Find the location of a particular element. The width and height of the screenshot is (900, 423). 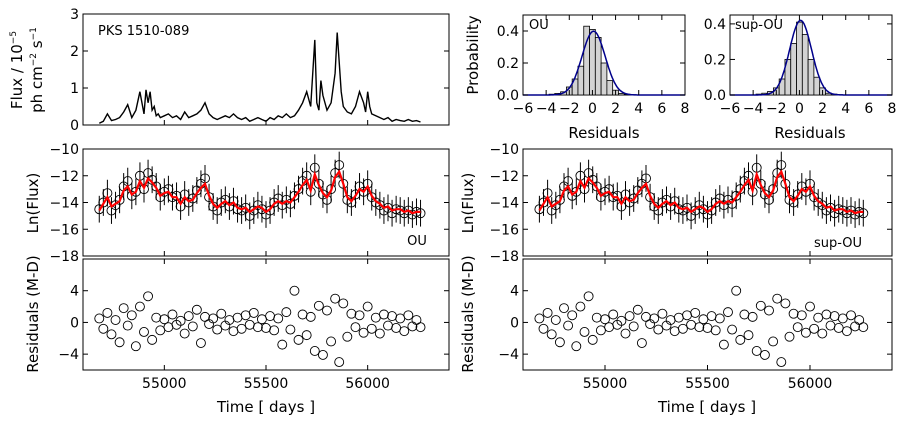

lnflux-supou-ytick-label: −14 is located at coordinates (504, 204).